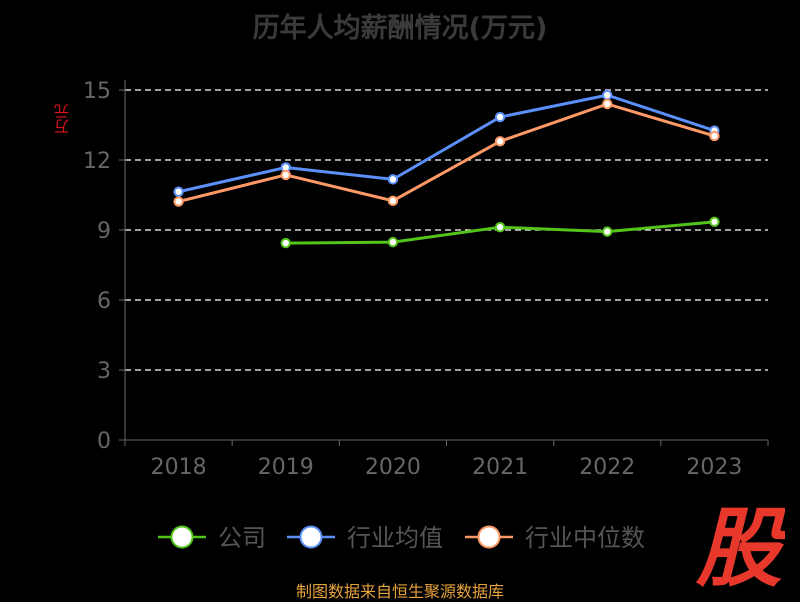  Describe the element at coordinates (500, 467) in the screenshot. I see `x-tick-label: 2021` at that location.